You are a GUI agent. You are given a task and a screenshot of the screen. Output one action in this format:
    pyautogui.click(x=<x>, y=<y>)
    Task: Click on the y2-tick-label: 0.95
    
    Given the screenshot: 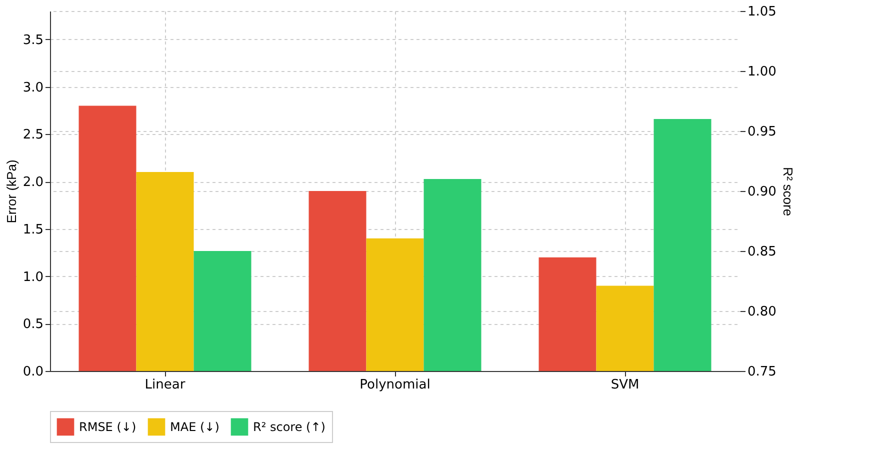 What is the action you would take?
    pyautogui.click(x=762, y=132)
    